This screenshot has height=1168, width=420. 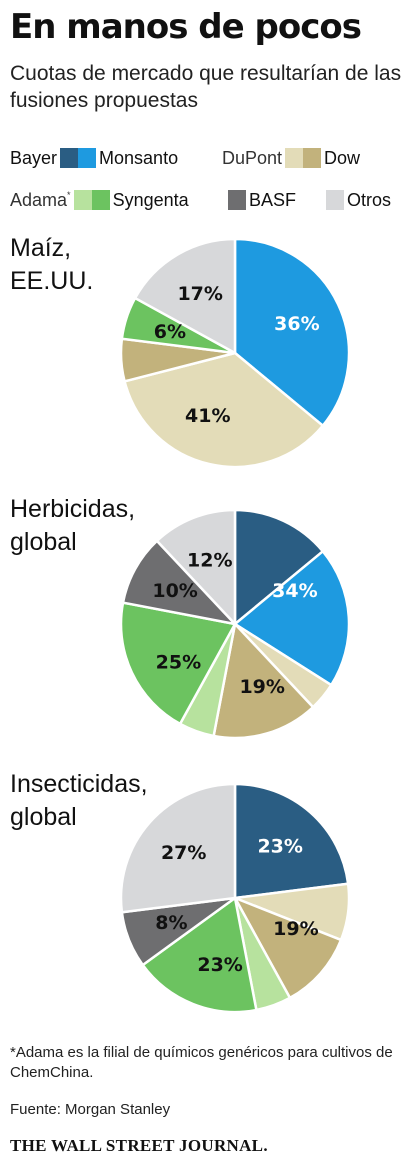 I want to click on pie-maiz-label-3: 6%, so click(x=170, y=332).